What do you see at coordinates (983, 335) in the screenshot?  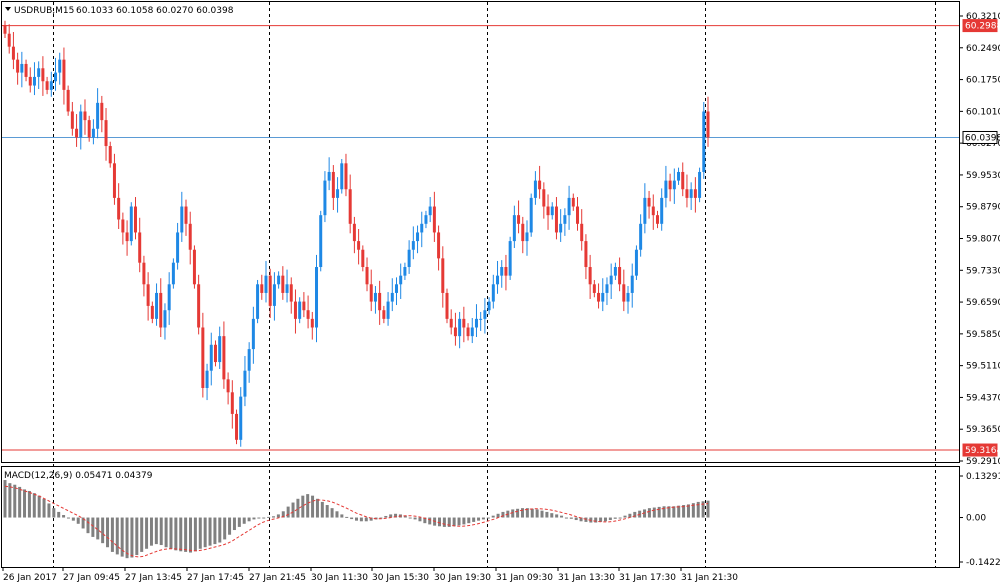 I see `price-tick-label: 59.5850` at bounding box center [983, 335].